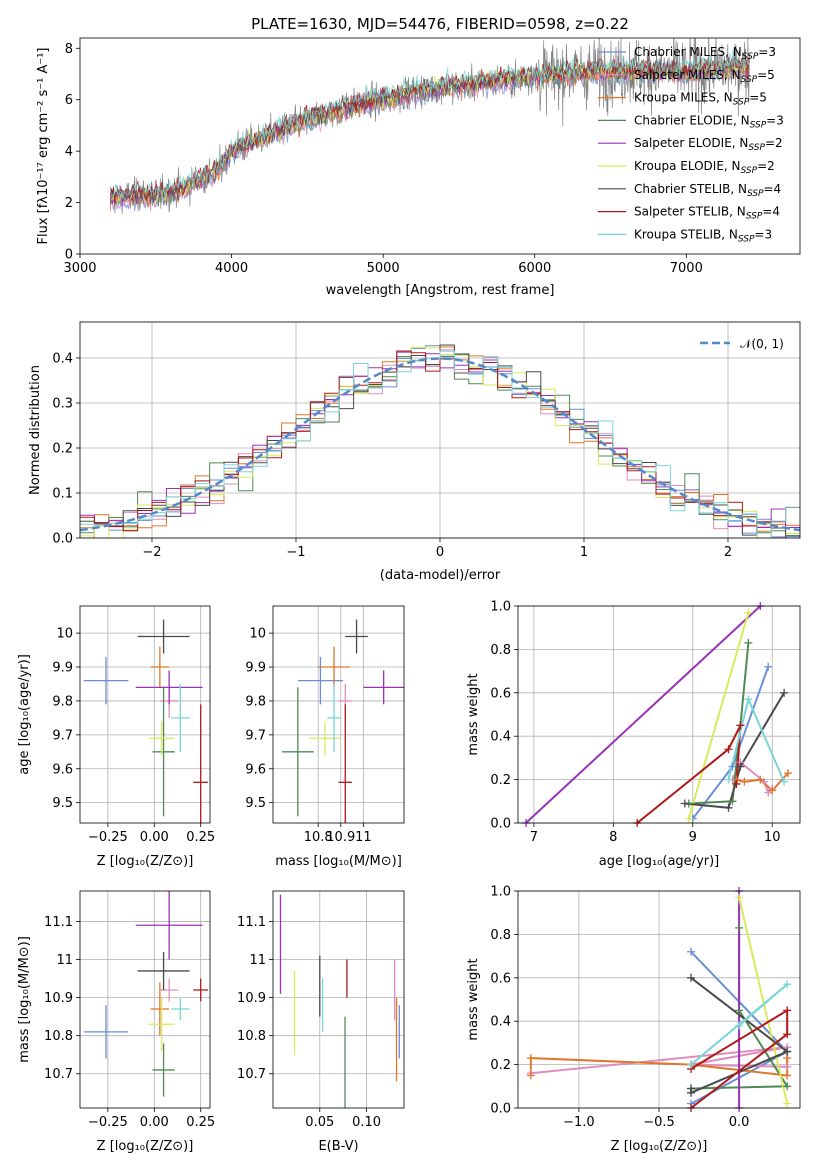 This screenshot has height=1170, width=819. I want to click on legend-entry: Salpeter MILES, NSSP=5, so click(704, 76).